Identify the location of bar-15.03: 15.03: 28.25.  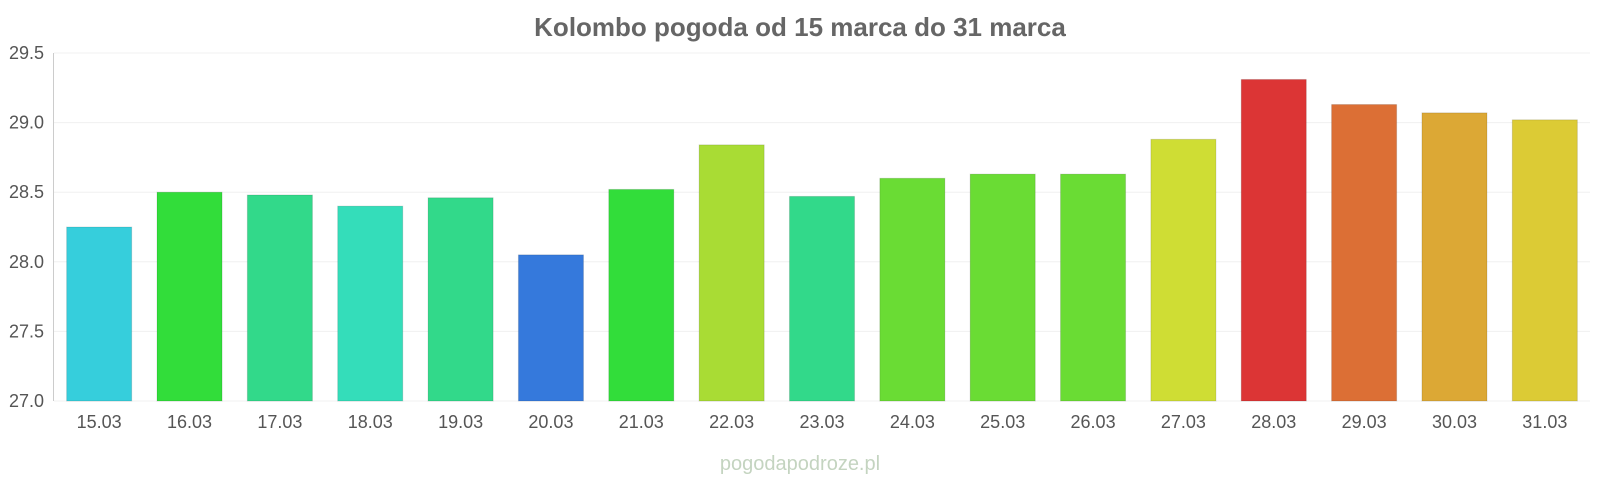
(99, 314).